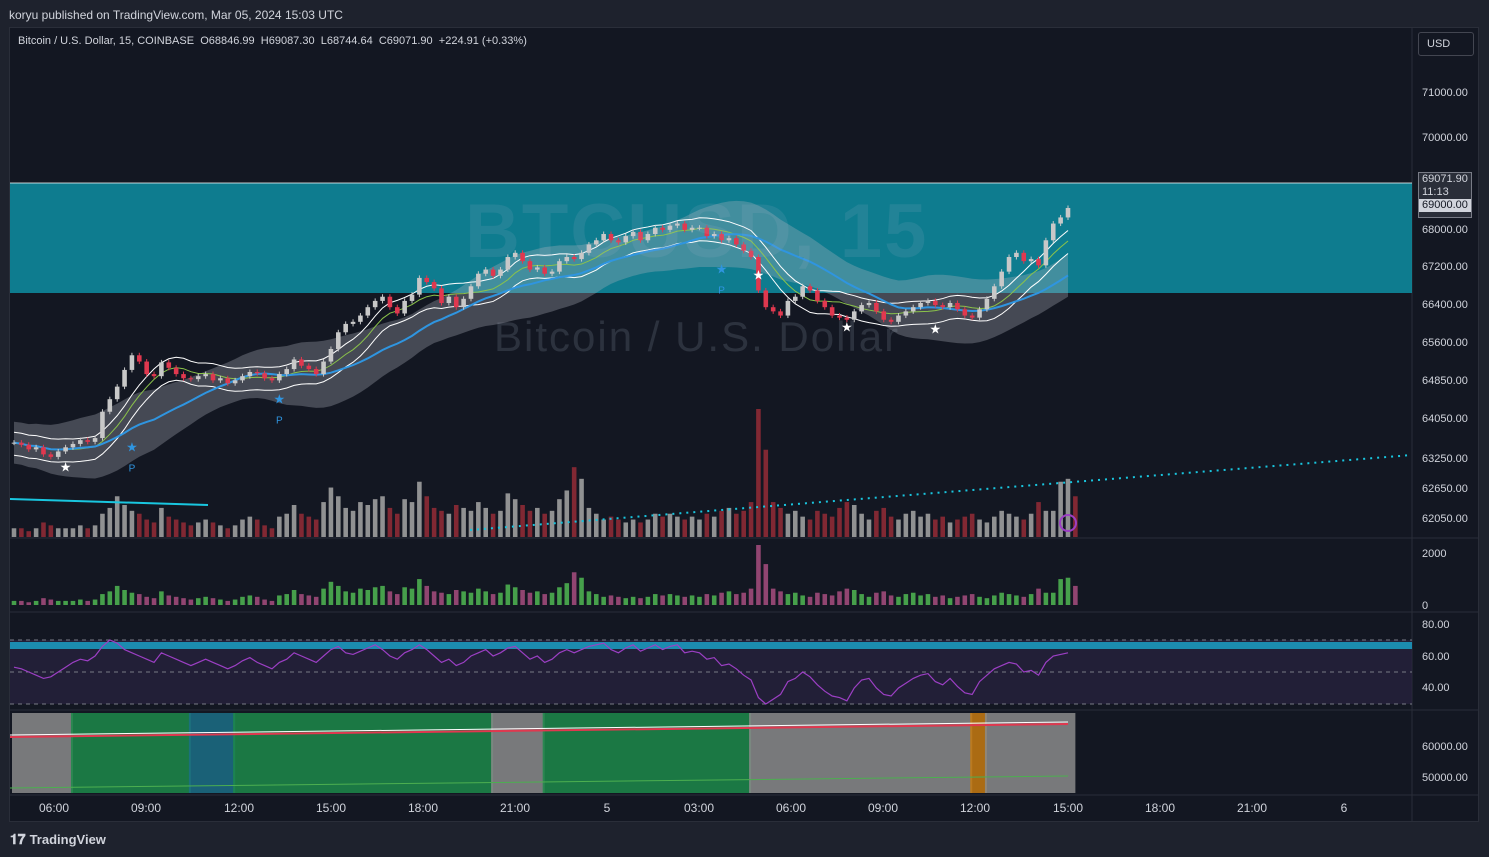  I want to click on regime-block, so click(978, 753).